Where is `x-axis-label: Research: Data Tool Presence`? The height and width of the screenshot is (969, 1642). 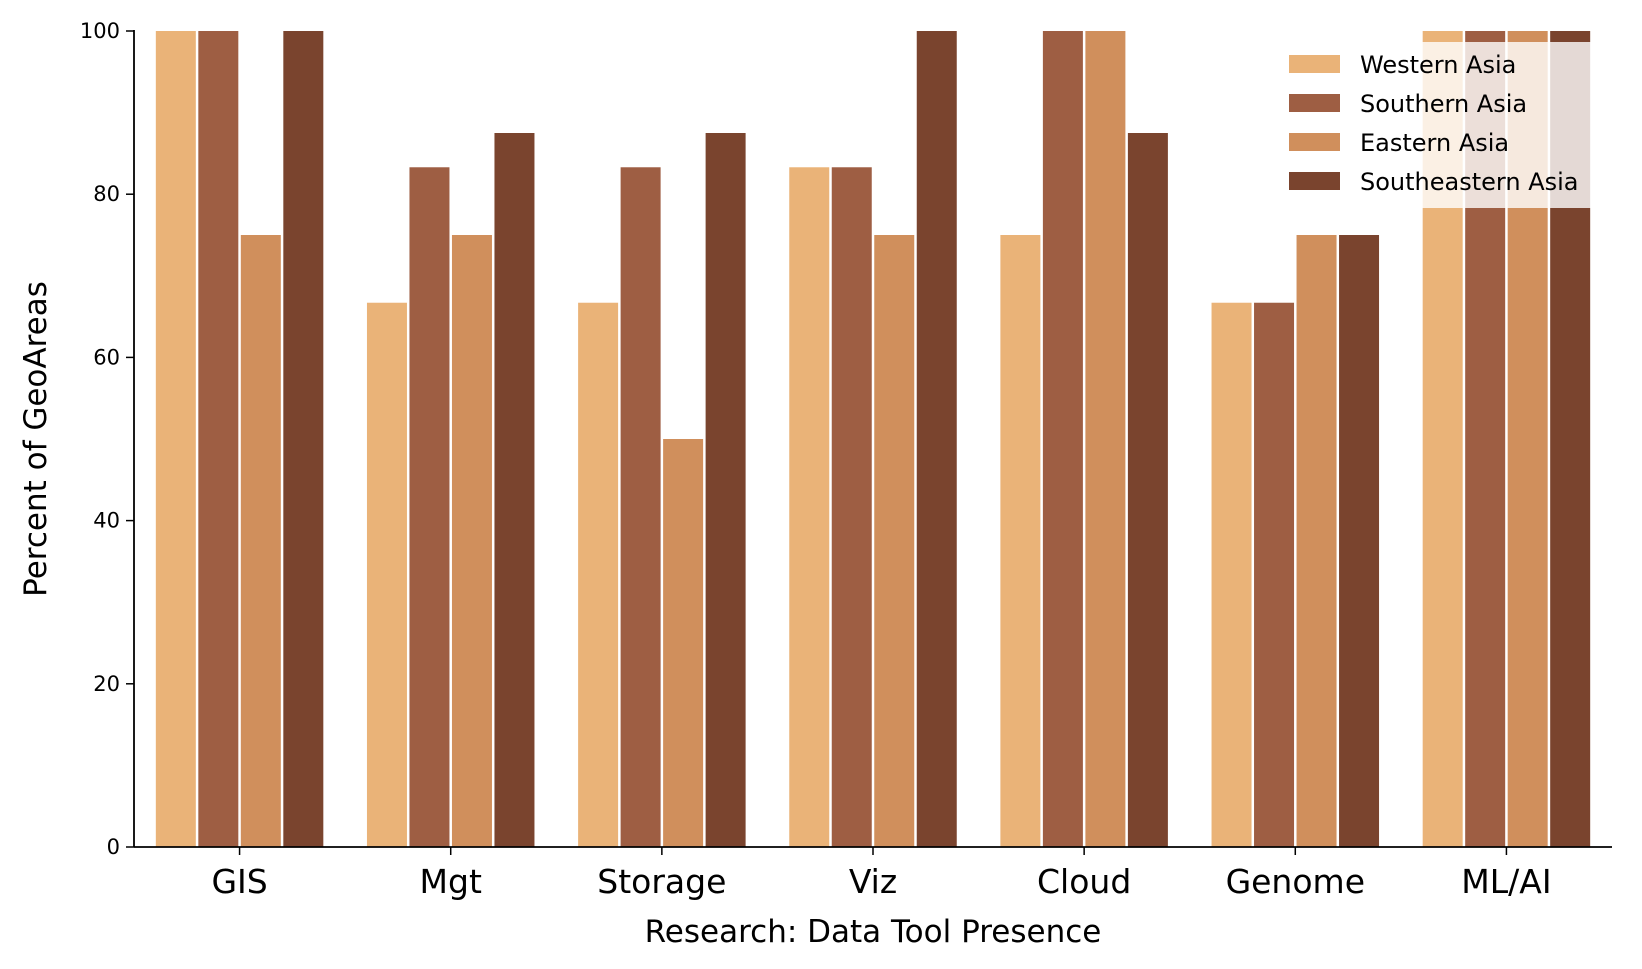
x-axis-label: Research: Data Tool Presence is located at coordinates (873, 932).